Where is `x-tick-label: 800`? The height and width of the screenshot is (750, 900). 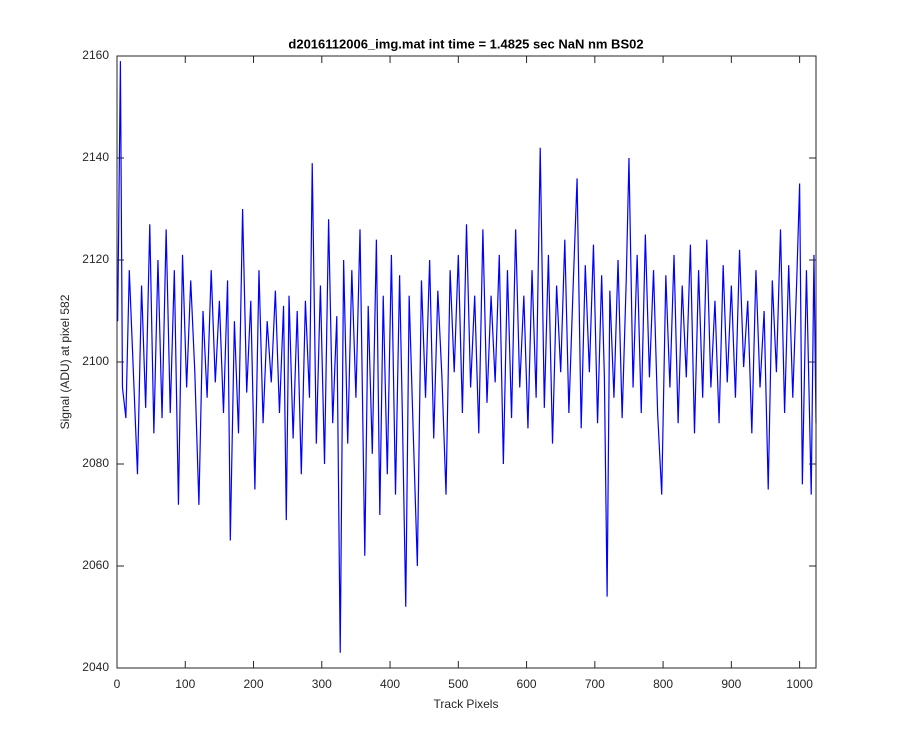 x-tick-label: 800 is located at coordinates (663, 684).